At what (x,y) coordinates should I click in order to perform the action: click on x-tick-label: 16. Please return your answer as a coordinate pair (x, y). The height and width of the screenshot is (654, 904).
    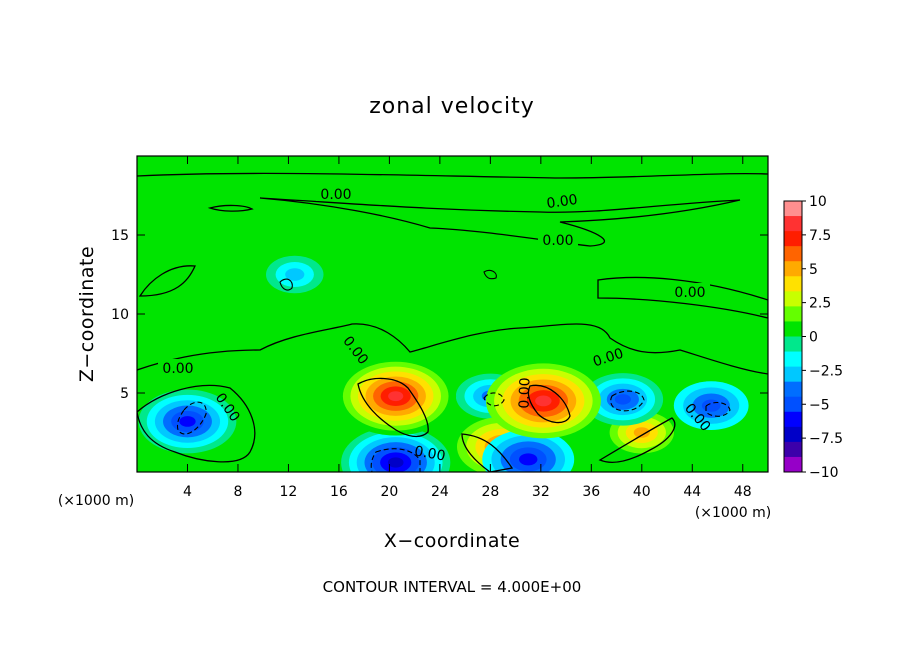
    Looking at the image, I should click on (339, 492).